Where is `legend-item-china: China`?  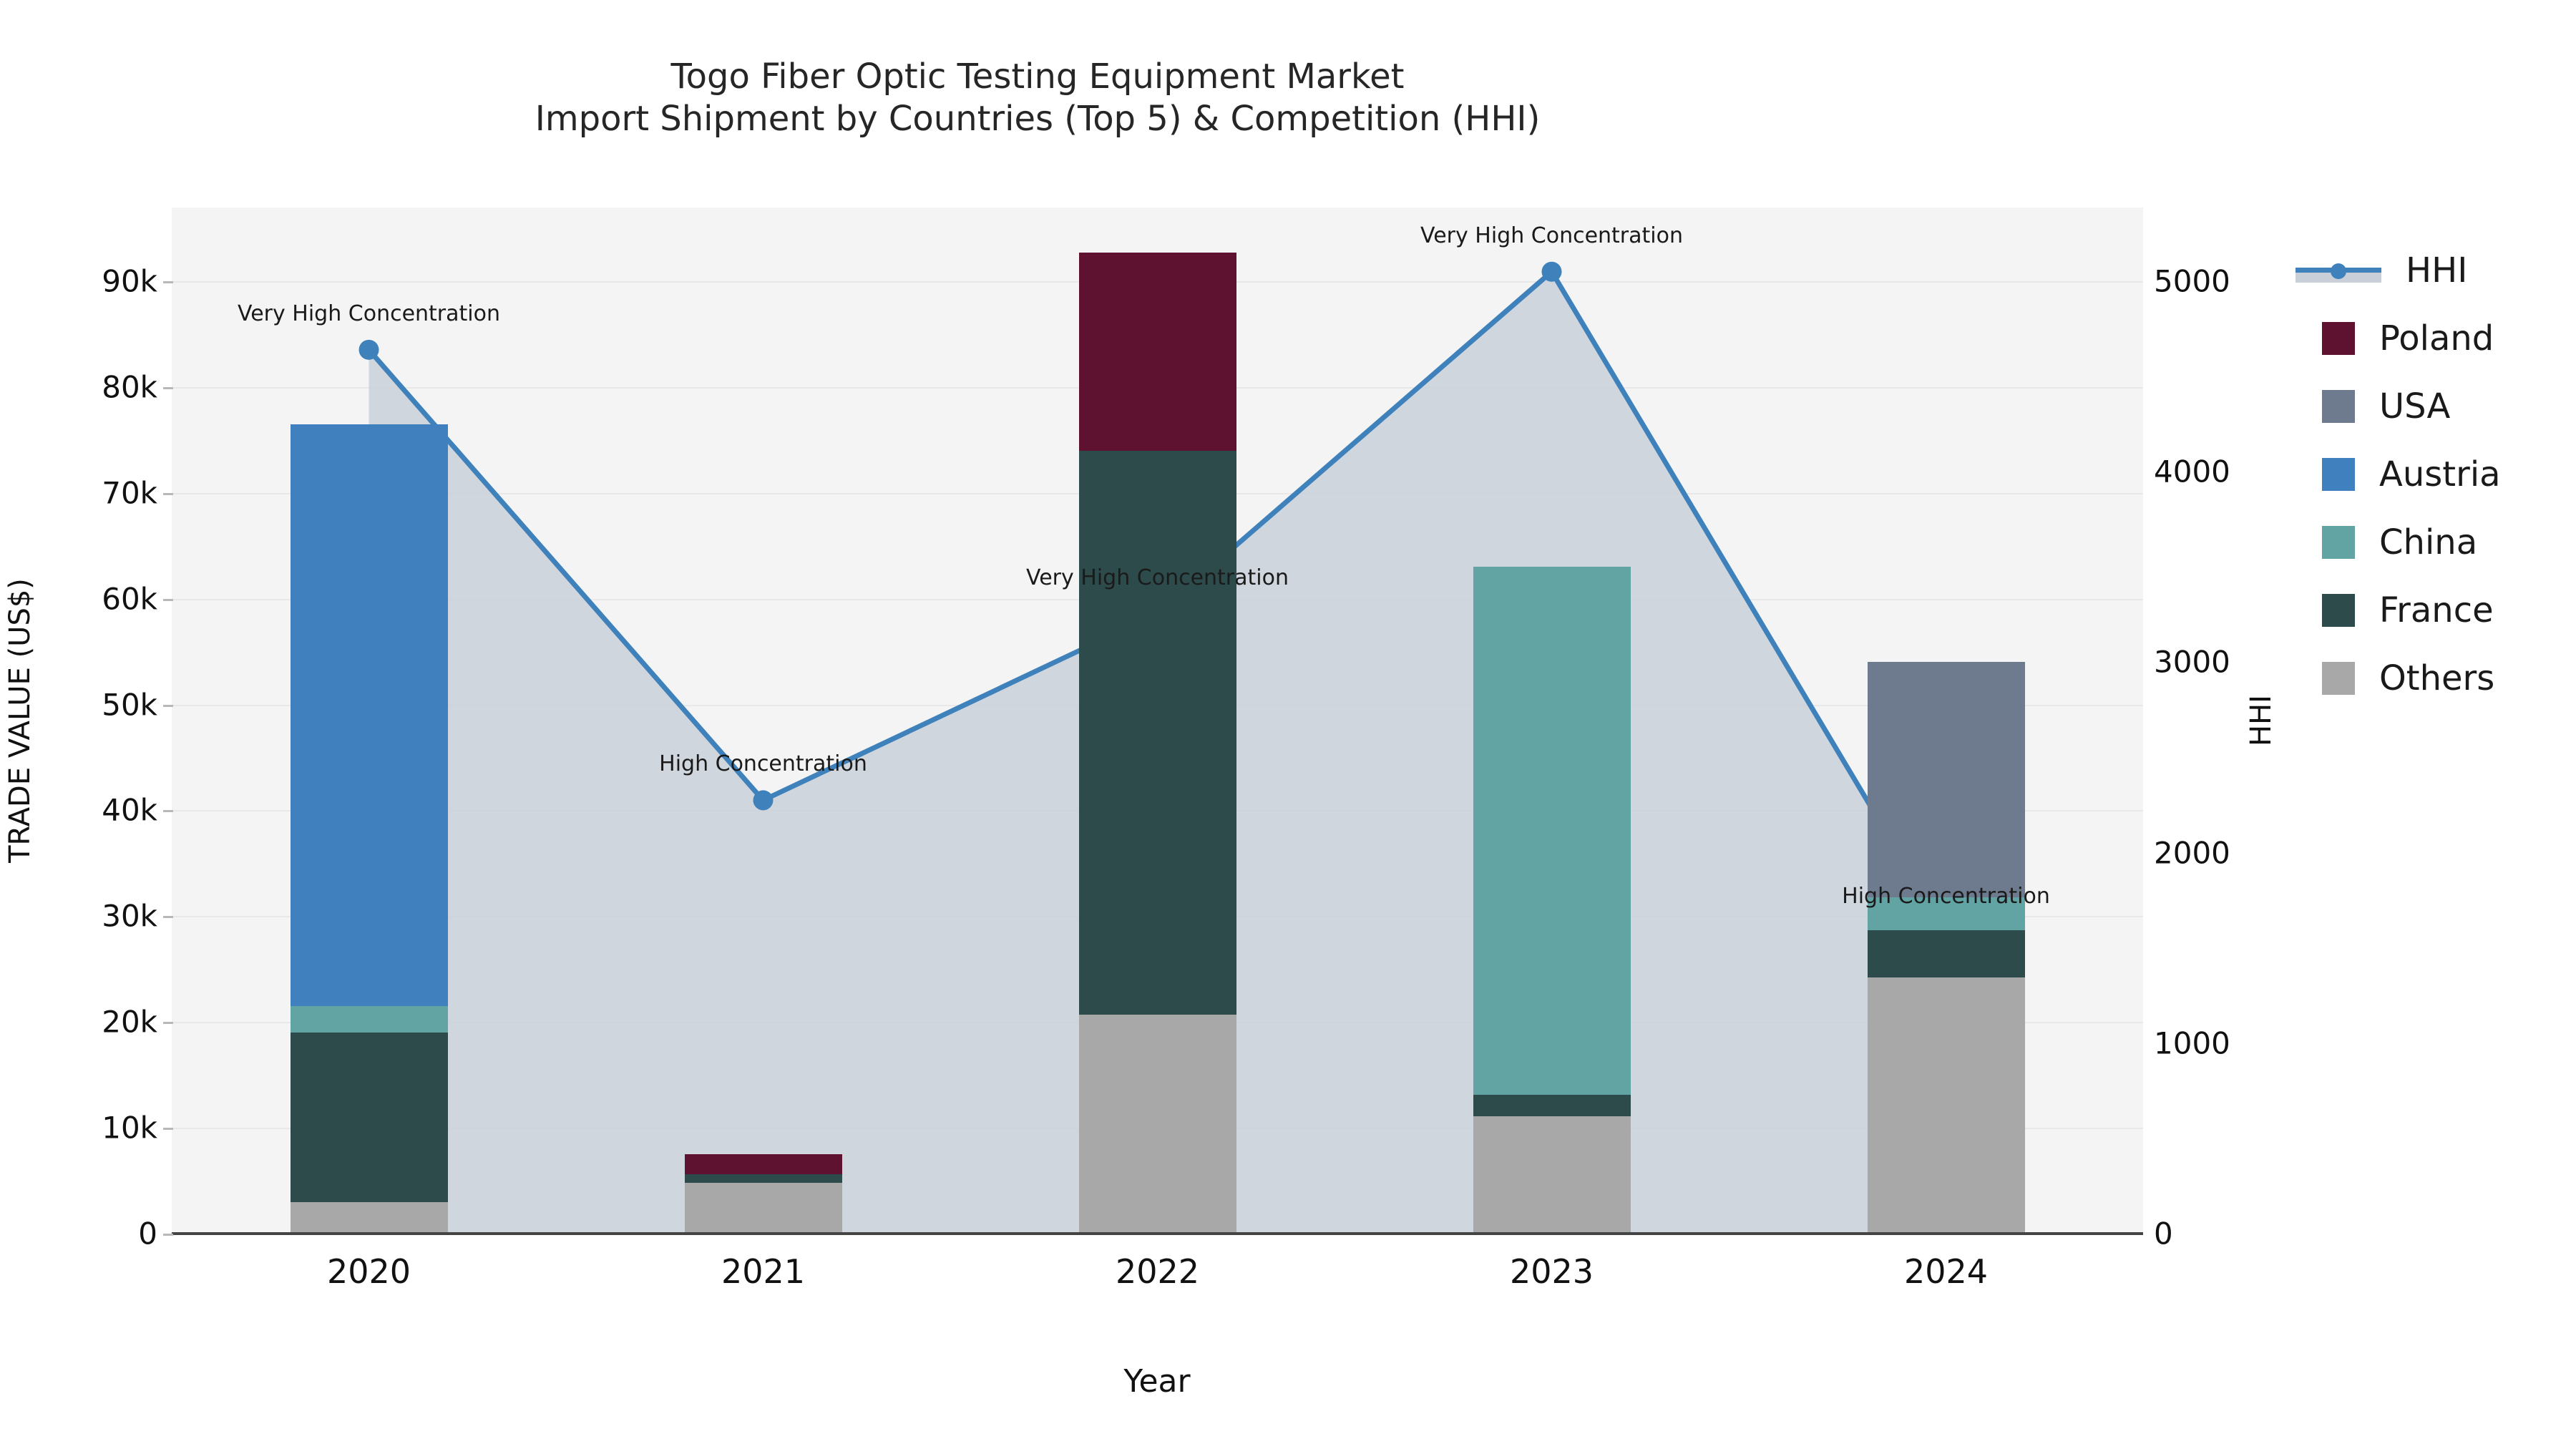 legend-item-china: China is located at coordinates (2449, 542).